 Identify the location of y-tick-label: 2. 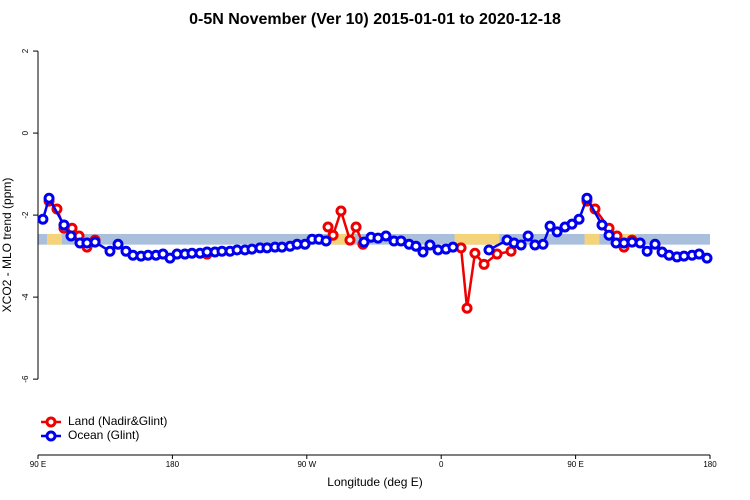
(25, 50).